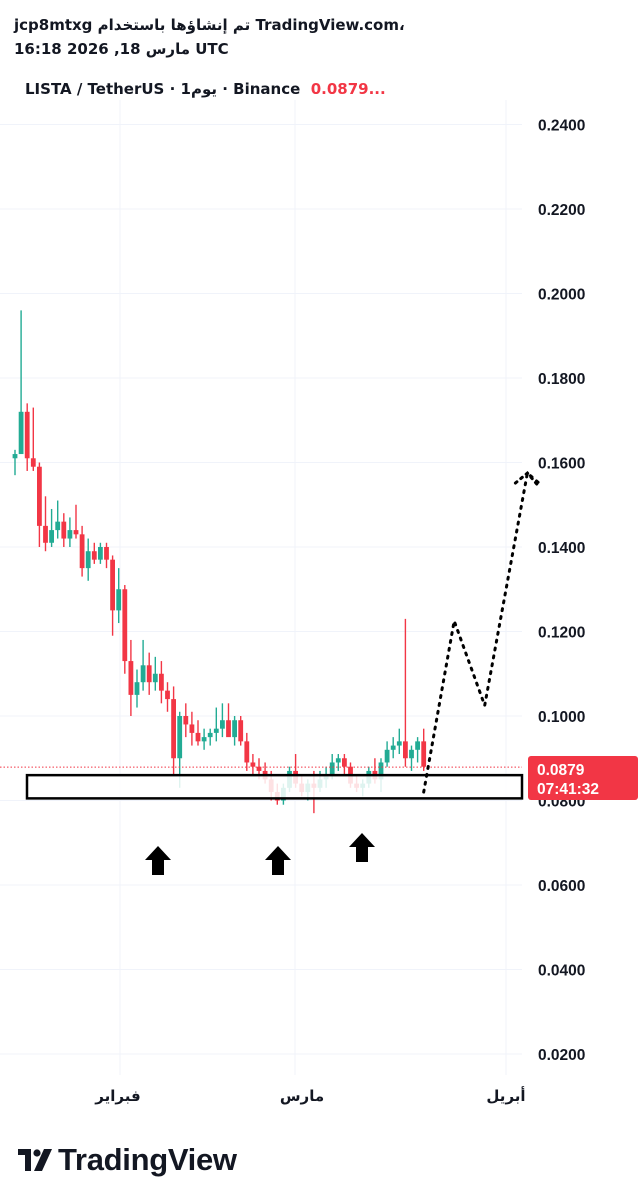 This screenshot has width=642, height=1200. Describe the element at coordinates (267, 89) in the screenshot. I see `exchange-label: Binance` at that location.